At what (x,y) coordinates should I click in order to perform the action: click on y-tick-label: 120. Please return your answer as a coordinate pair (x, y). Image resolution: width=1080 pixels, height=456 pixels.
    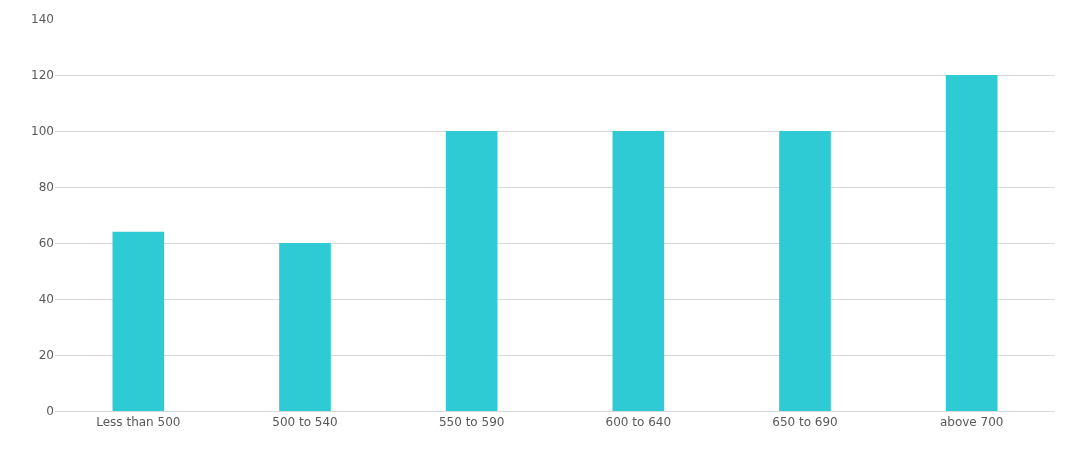
    Looking at the image, I should click on (42, 75).